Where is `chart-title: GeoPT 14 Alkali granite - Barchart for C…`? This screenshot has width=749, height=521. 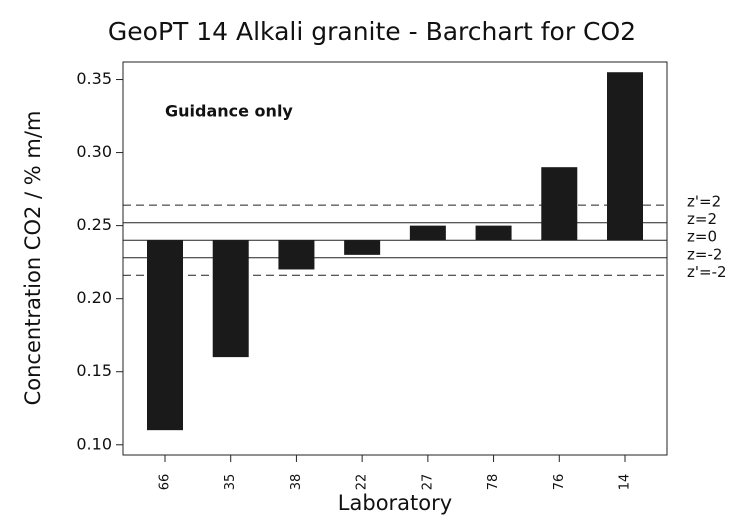
chart-title: GeoPT 14 Alkali granite - Barchart for C… is located at coordinates (372, 31).